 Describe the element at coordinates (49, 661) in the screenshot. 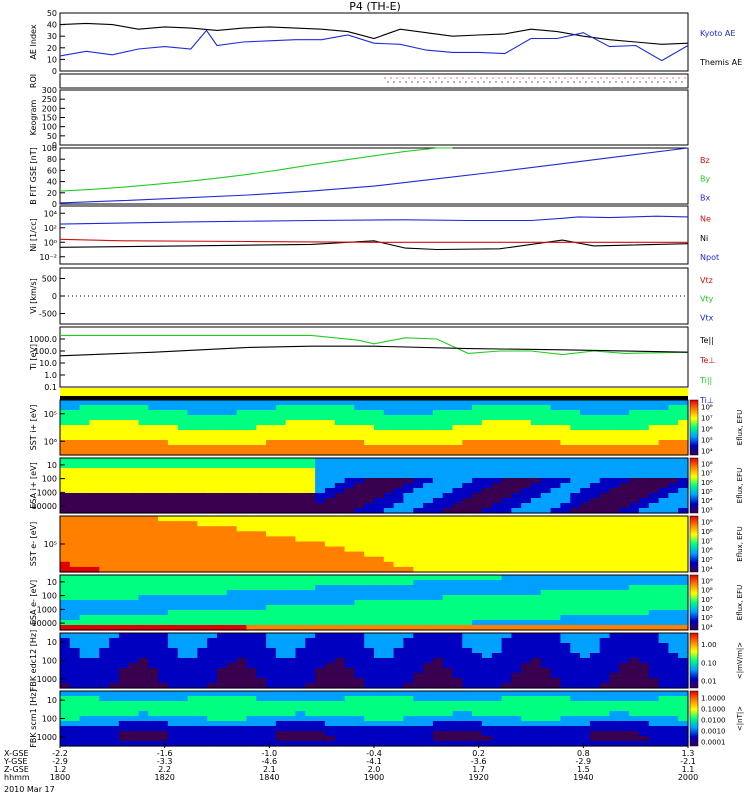

I see `fbk_e-tick-label: 100` at that location.